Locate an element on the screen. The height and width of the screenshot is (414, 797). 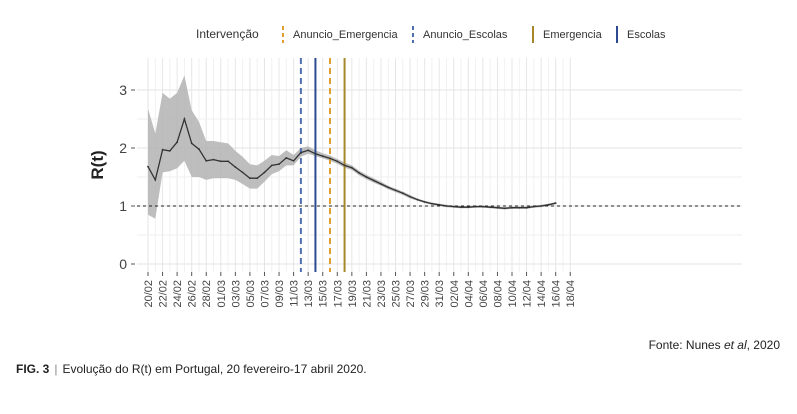
x-tick-label: 18/04 is located at coordinates (571, 294).